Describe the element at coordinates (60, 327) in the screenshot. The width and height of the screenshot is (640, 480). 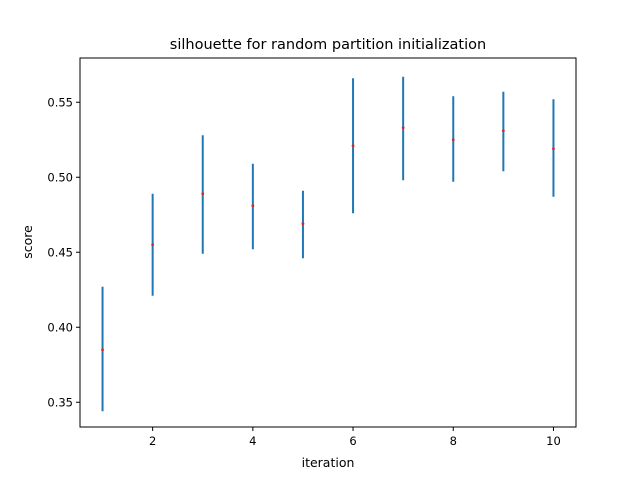
I see `y-tick-label: 0.40` at that location.